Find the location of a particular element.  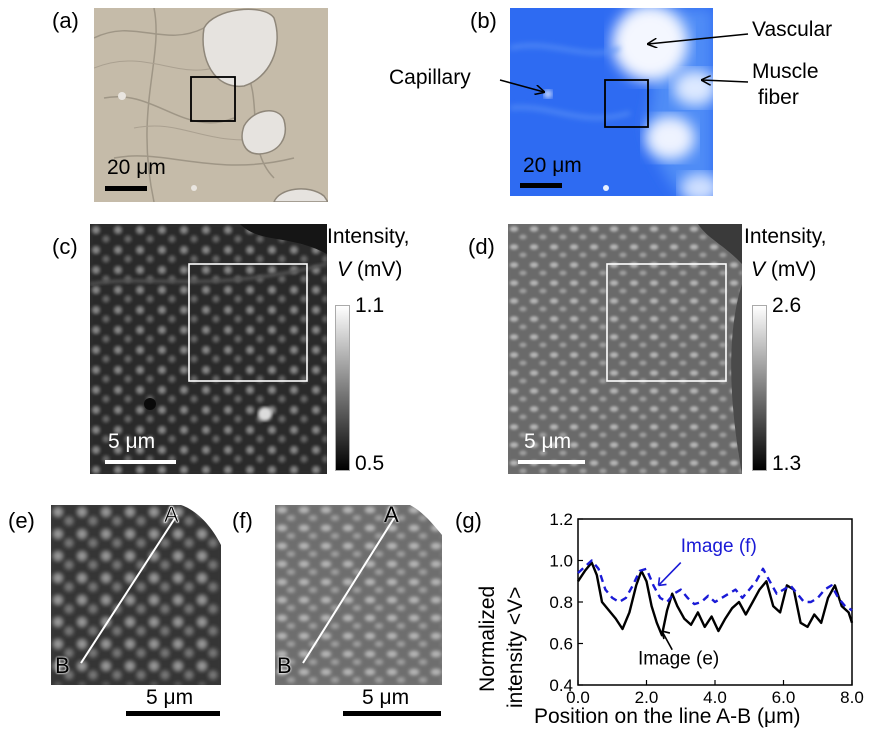

panel-d-image is located at coordinates (625, 349).